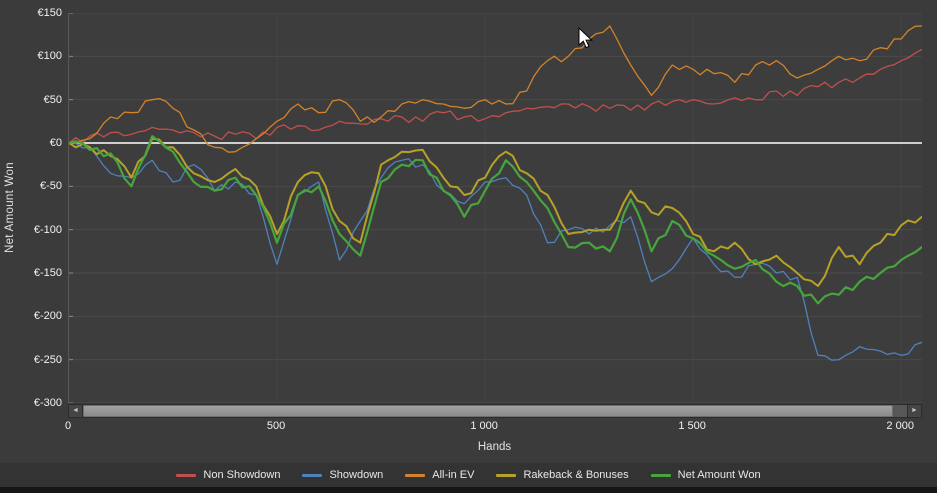 The image size is (937, 493). I want to click on y-tick-label: €-250, so click(47, 359).